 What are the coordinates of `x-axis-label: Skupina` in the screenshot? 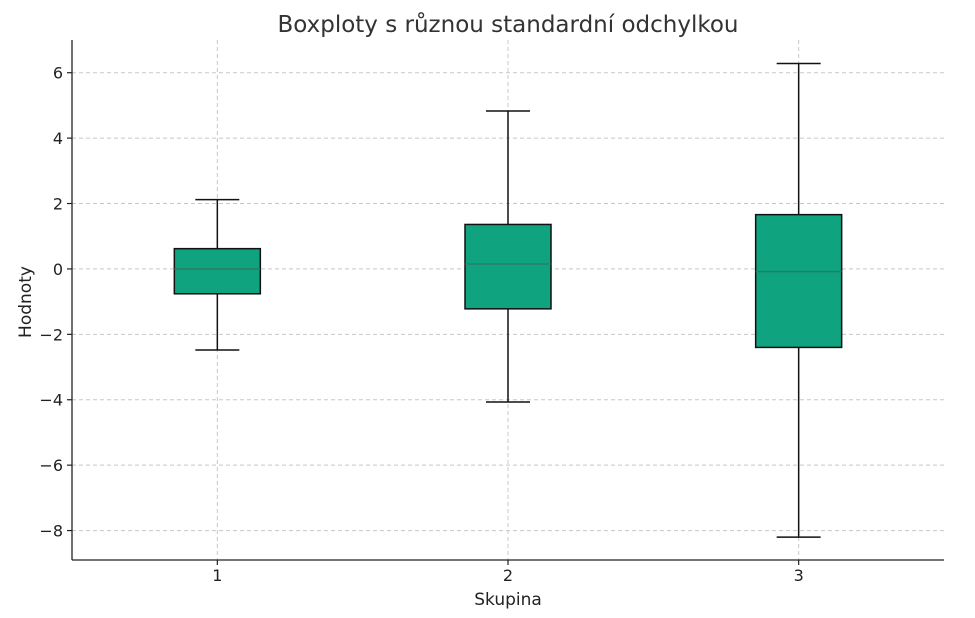 It's located at (508, 600).